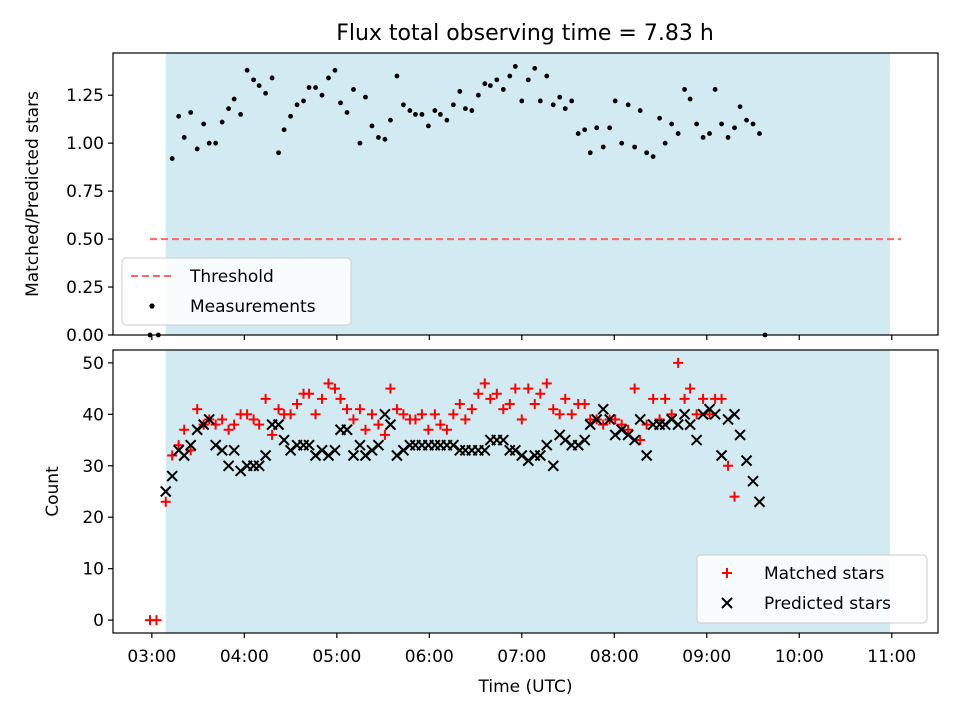 This screenshot has width=960, height=720. Describe the element at coordinates (85, 192) in the screenshot. I see `y-tick-label: 0.75` at that location.